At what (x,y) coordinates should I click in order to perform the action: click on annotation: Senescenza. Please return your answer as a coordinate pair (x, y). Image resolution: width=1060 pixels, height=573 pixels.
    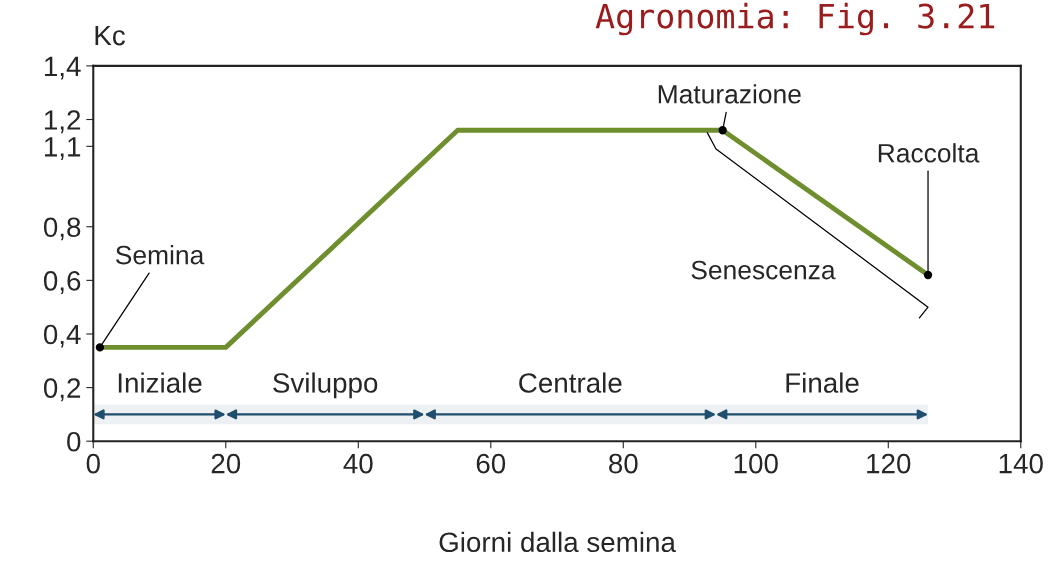
    Looking at the image, I should click on (763, 270).